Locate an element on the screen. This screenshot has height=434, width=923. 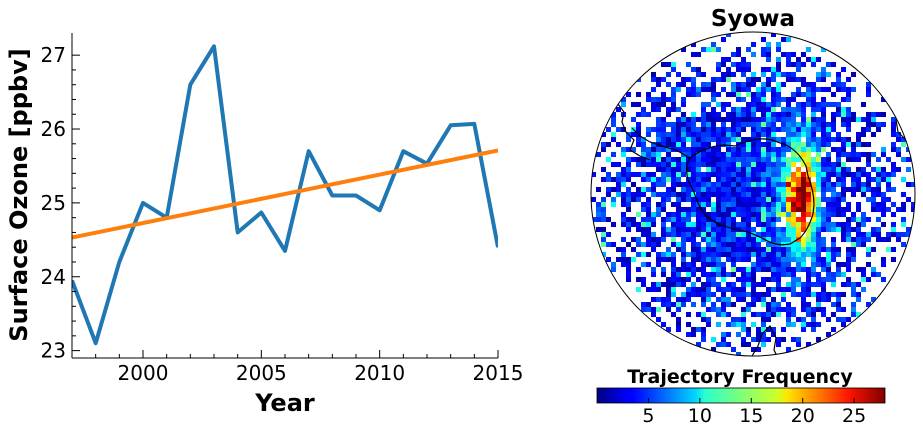
colorbar-tick-label: 10 is located at coordinates (700, 416).